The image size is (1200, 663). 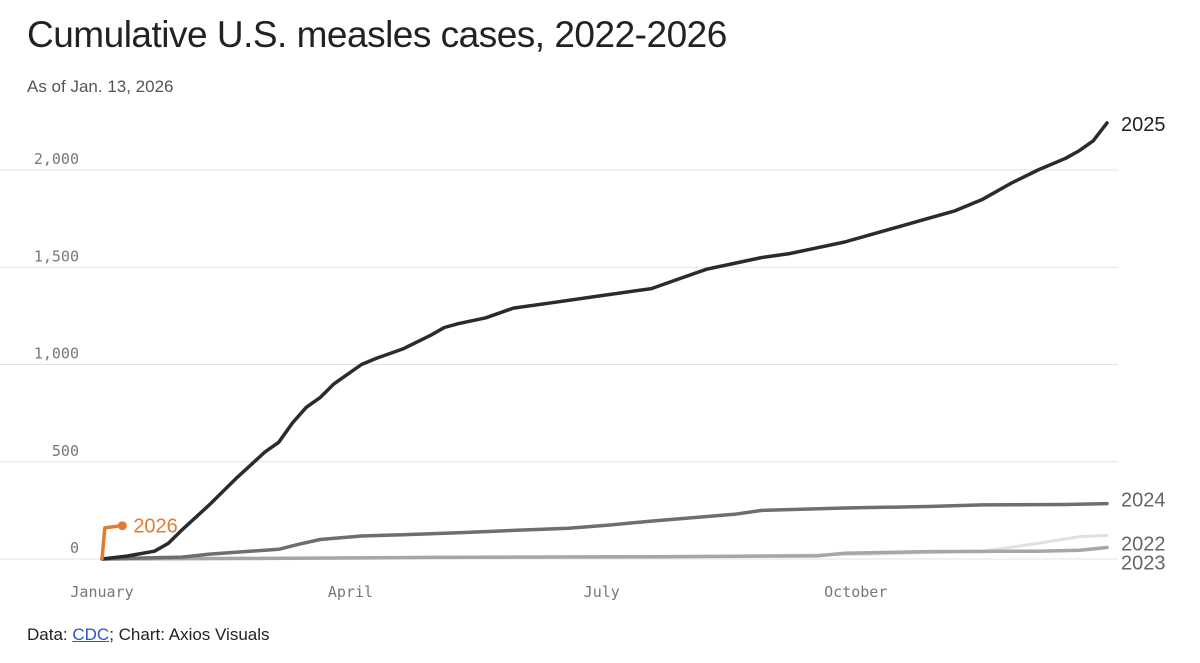 What do you see at coordinates (122, 526) in the screenshot?
I see `series-end-dot-2026` at bounding box center [122, 526].